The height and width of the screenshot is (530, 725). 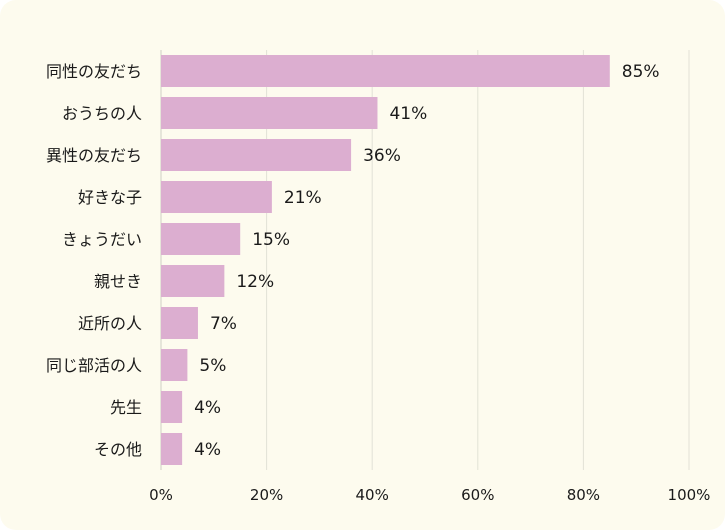 What do you see at coordinates (641, 72) in the screenshot?
I see `value-label: 85%` at bounding box center [641, 72].